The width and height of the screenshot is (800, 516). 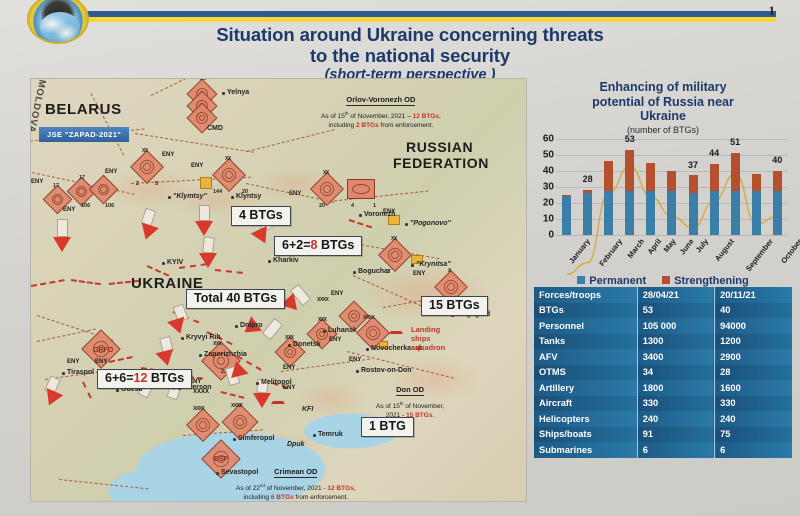 I want to click on table-cell: Aircraft, so click(x=586, y=403).